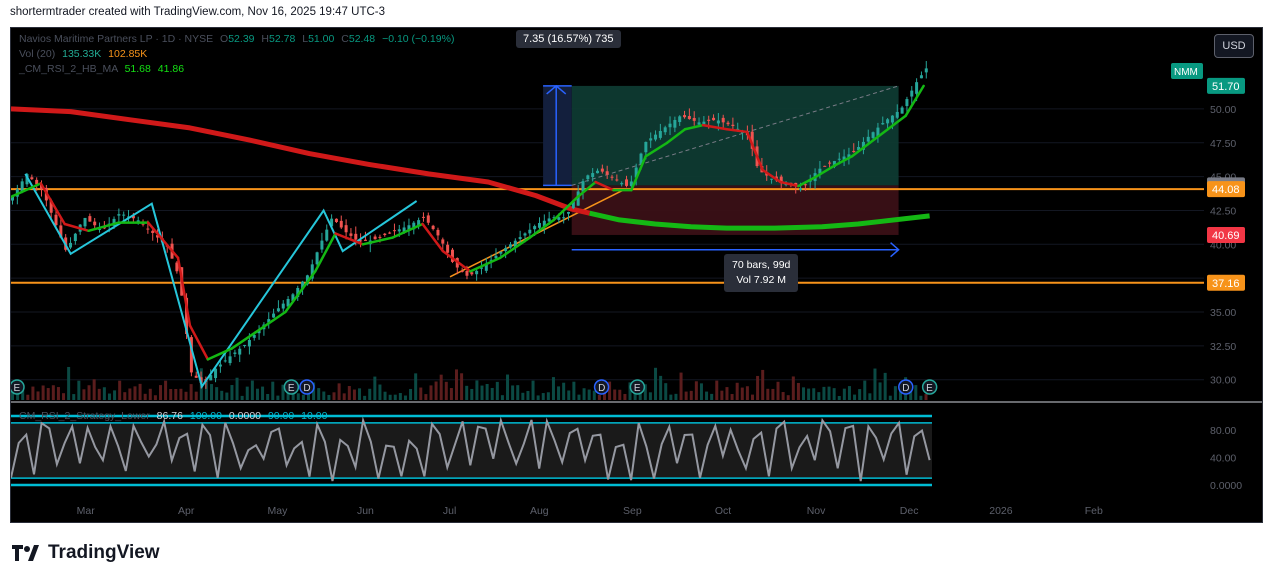  I want to click on tradingview-logo: TradingView, so click(86, 553).